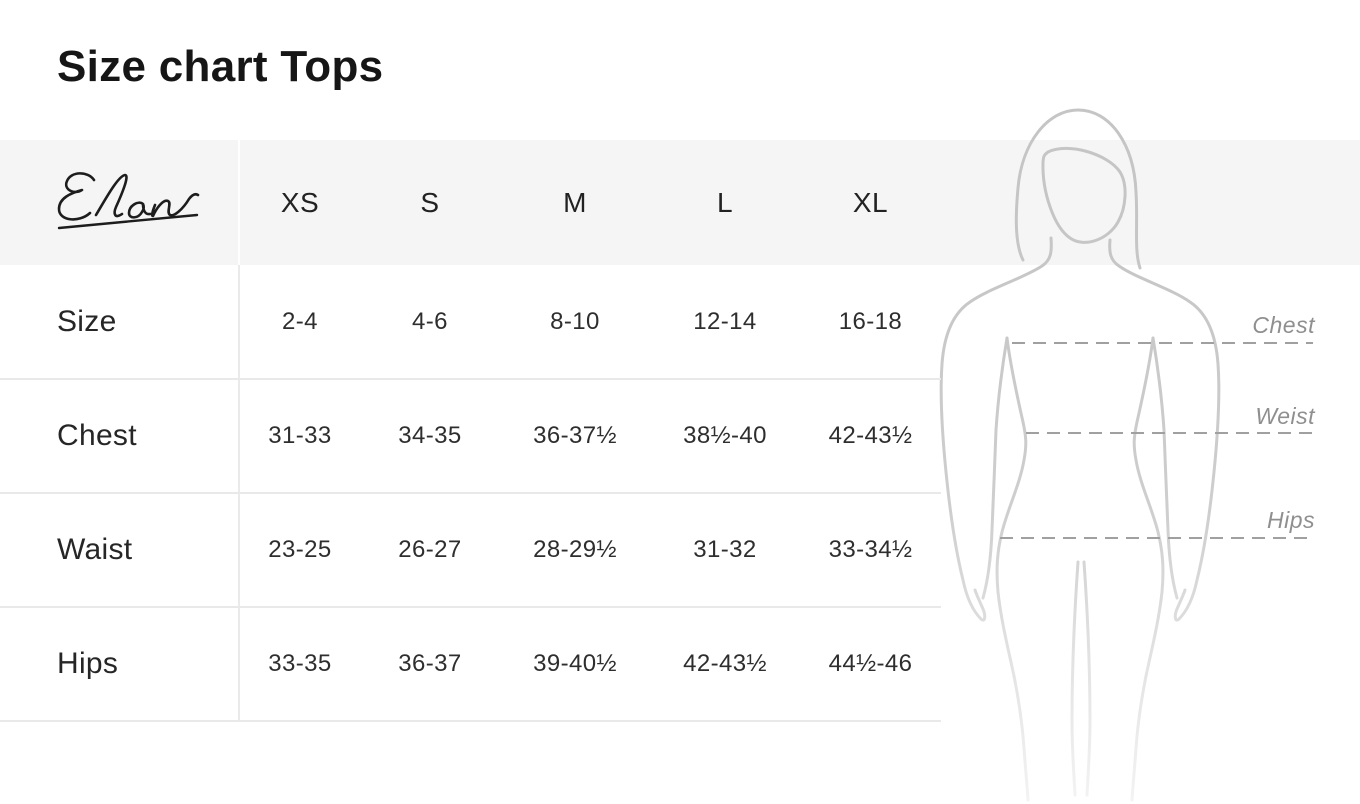  Describe the element at coordinates (870, 202) in the screenshot. I see `col-header-xl: XL` at that location.